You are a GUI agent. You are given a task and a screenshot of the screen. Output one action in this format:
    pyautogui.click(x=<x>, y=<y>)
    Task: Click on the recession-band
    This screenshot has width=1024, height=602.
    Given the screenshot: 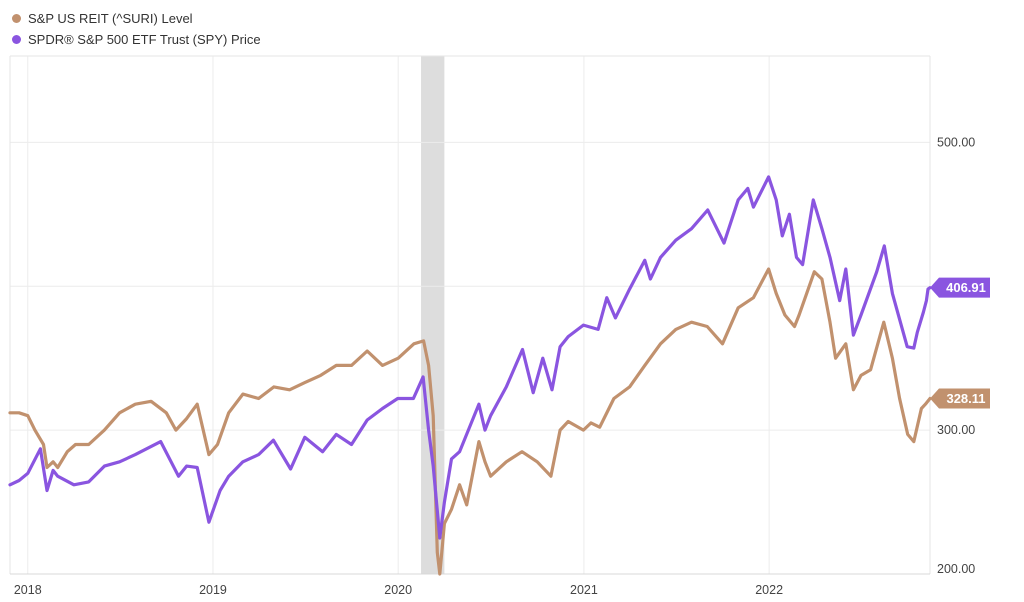 What is the action you would take?
    pyautogui.click(x=433, y=315)
    